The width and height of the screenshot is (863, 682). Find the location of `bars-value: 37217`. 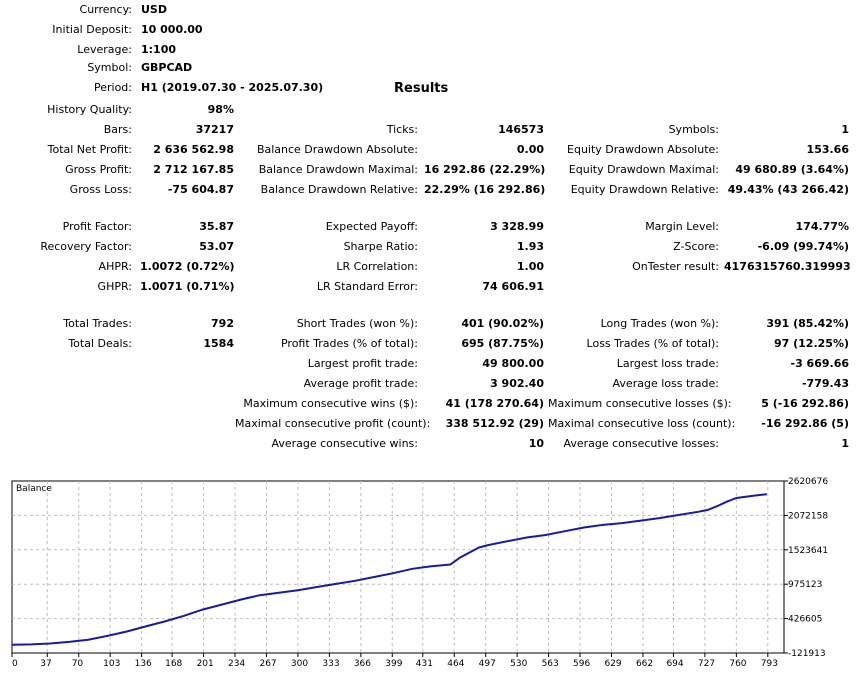

bars-value: 37217 is located at coordinates (214, 129).